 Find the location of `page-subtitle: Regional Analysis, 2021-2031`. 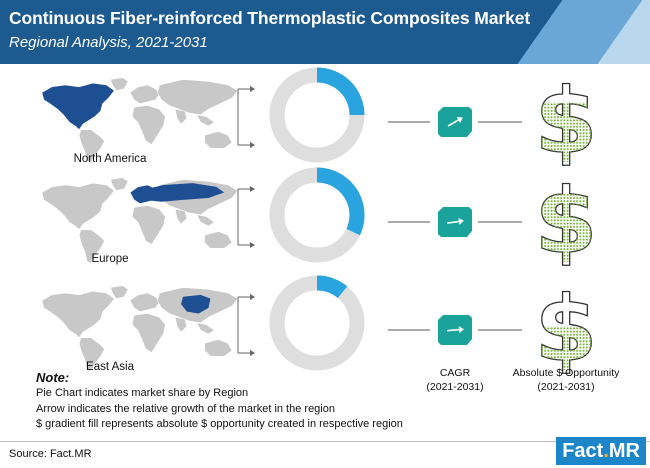

page-subtitle: Regional Analysis, 2021-2031 is located at coordinates (108, 42).